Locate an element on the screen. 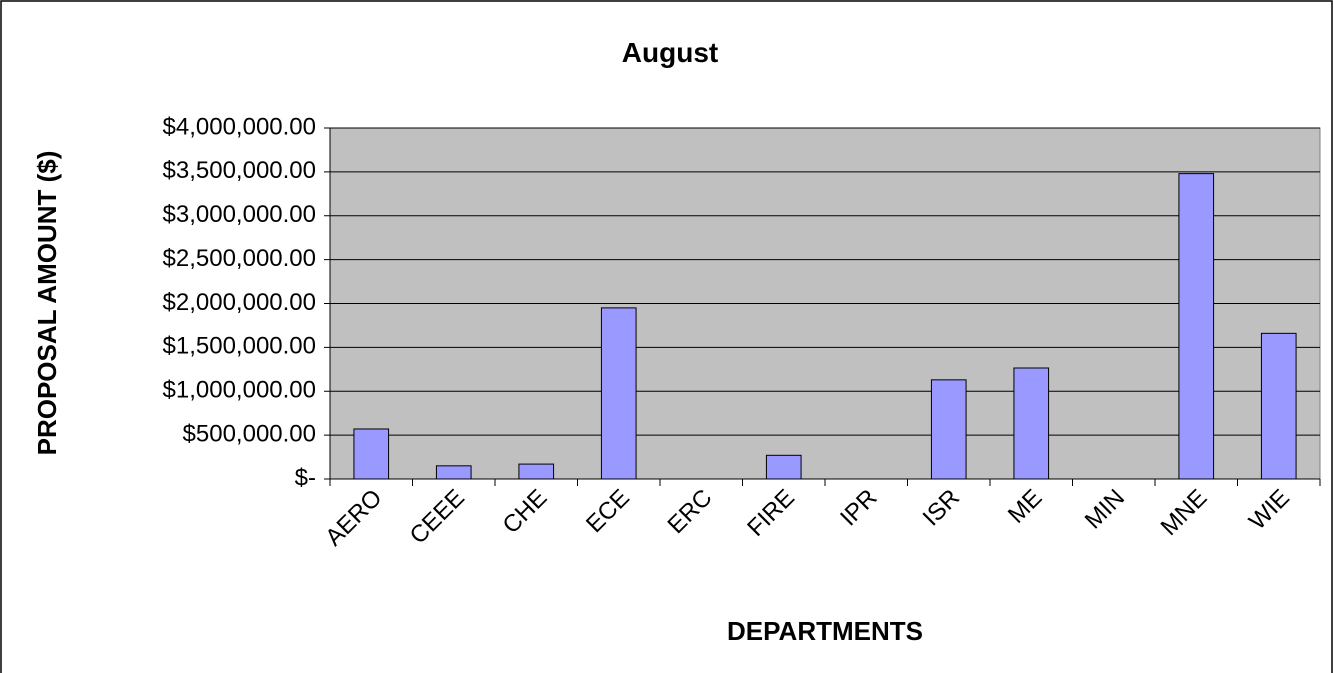 This screenshot has height=673, width=1334. y-tick-label: $2,500,000.00 is located at coordinates (239, 258).